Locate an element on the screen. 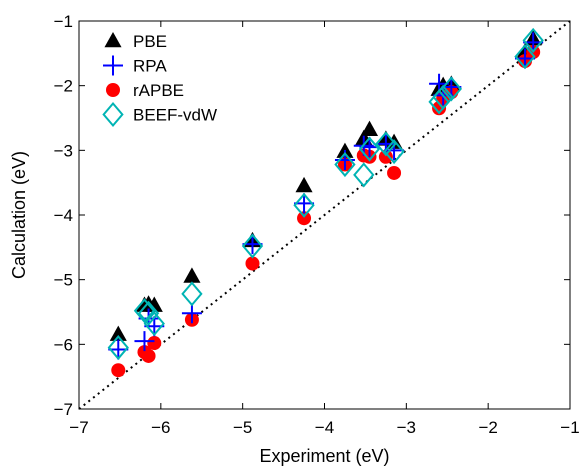  x-axis-label: Experiment (eV) is located at coordinates (324, 456).